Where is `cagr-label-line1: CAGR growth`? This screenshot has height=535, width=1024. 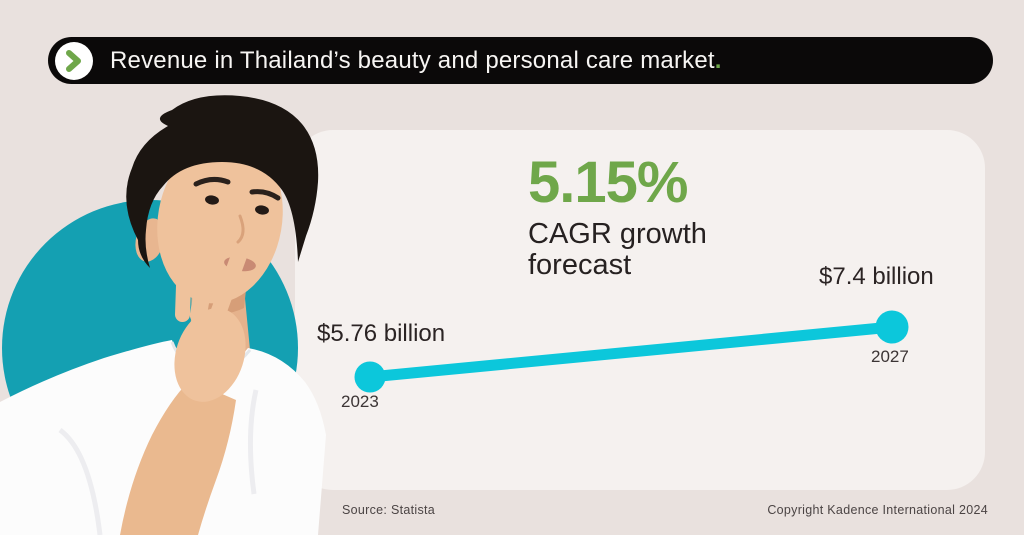
cagr-label-line1: CAGR growth is located at coordinates (617, 234).